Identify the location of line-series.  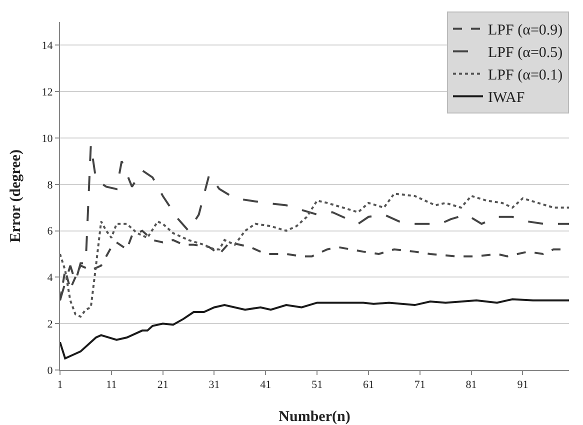
(314, 329).